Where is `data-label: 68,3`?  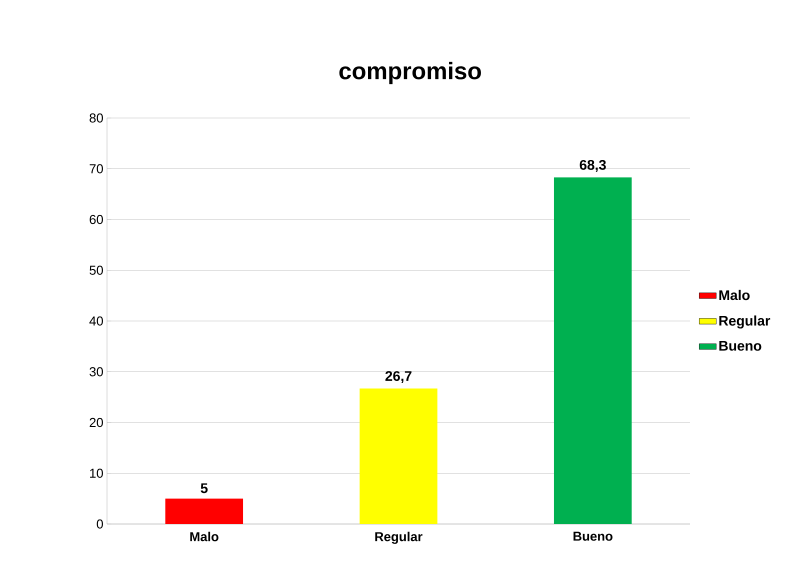 data-label: 68,3 is located at coordinates (593, 166).